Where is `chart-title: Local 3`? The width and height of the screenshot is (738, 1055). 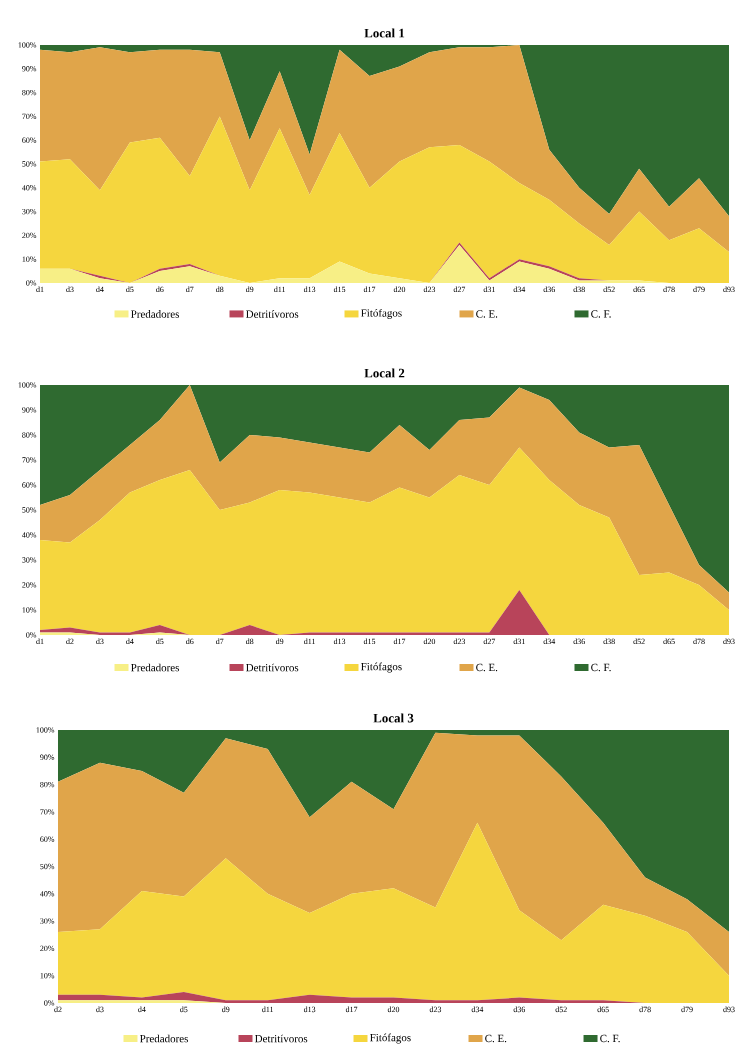
chart-title: Local 3 is located at coordinates (393, 718).